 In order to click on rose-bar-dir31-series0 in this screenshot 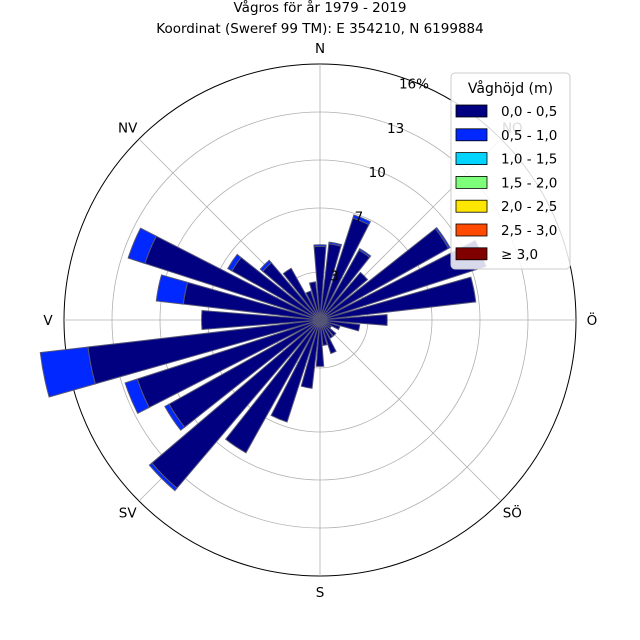, I will do `click(314, 301)`.